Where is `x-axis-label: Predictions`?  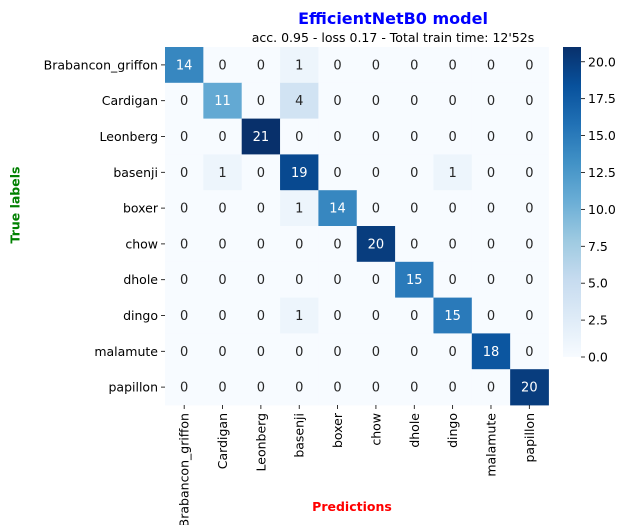
x-axis-label: Predictions is located at coordinates (352, 506).